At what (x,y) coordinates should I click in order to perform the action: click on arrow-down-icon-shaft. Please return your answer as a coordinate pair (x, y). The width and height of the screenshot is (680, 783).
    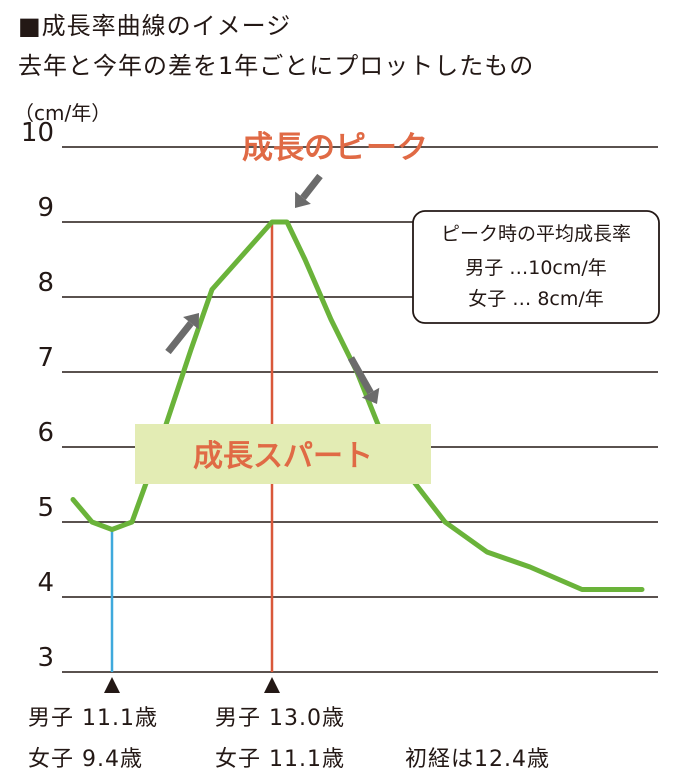
    Looking at the image, I should click on (360, 375).